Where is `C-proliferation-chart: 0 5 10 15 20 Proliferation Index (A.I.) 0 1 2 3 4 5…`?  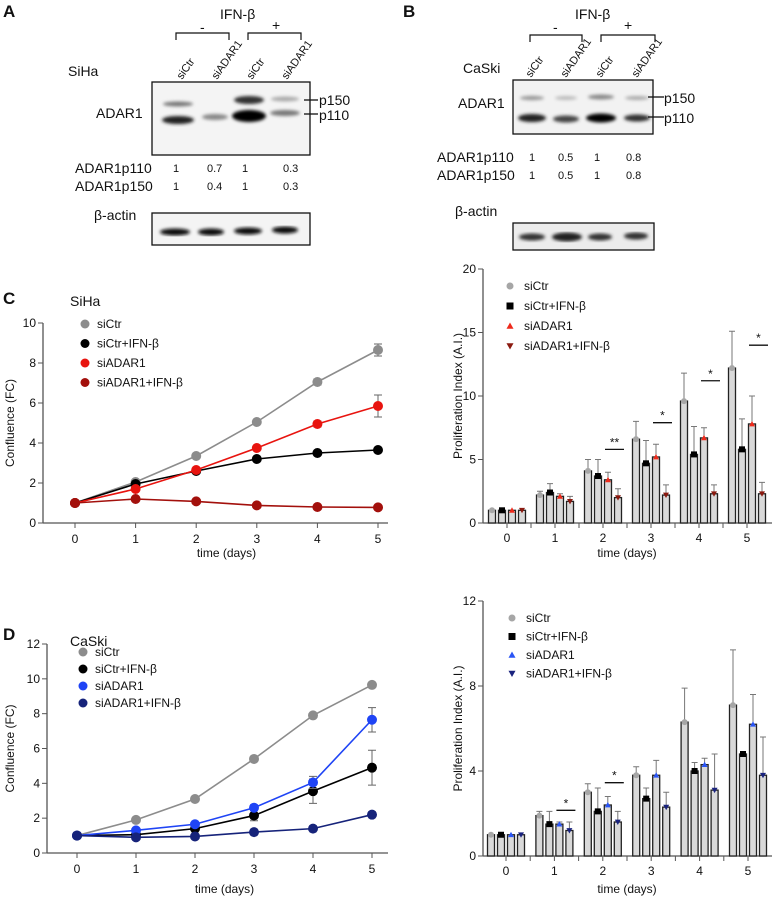 C-proliferation-chart: 0 5 10 15 20 Proliferation Index (A.I.) 0 1 2 3 4 5… is located at coordinates (611, 411).